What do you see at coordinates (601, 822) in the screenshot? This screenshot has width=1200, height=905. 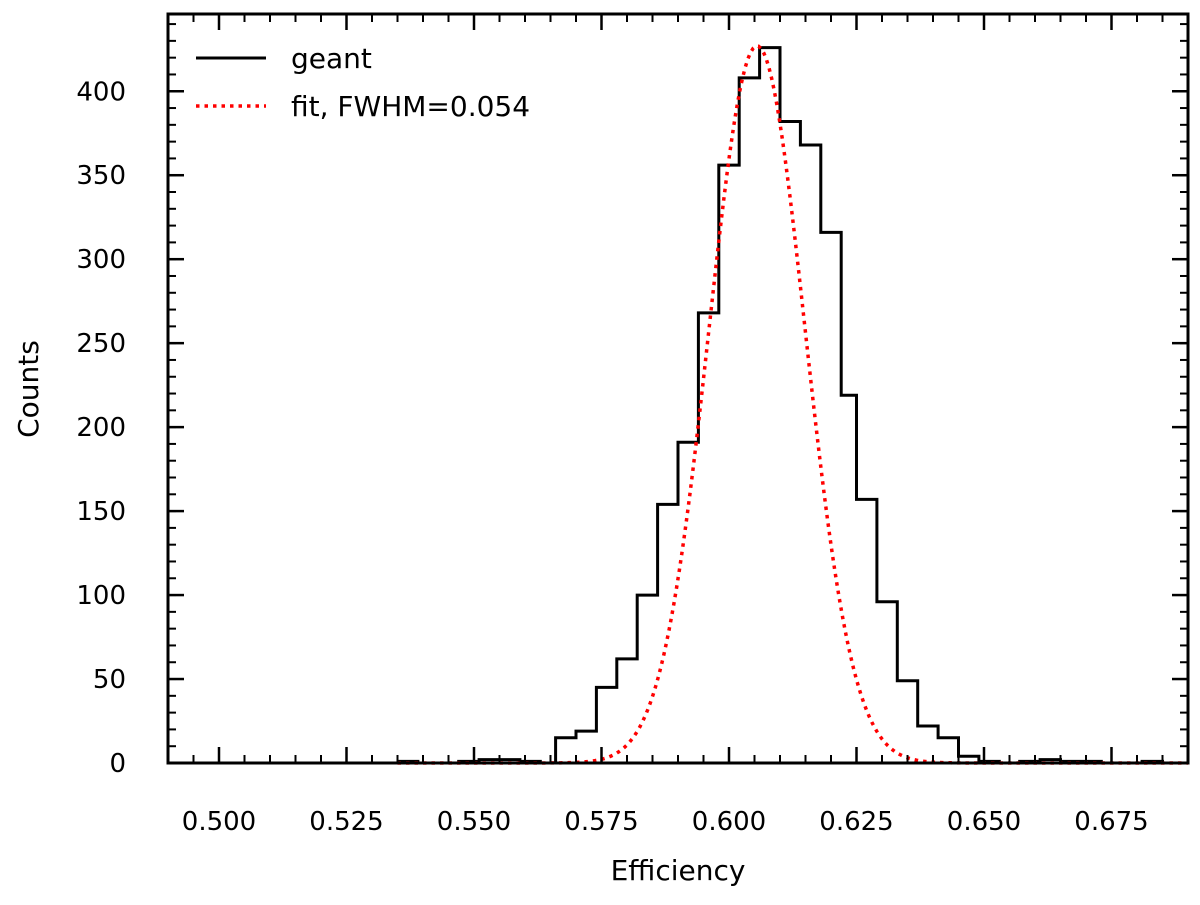 I see `x-tick-label: 0.575` at bounding box center [601, 822].